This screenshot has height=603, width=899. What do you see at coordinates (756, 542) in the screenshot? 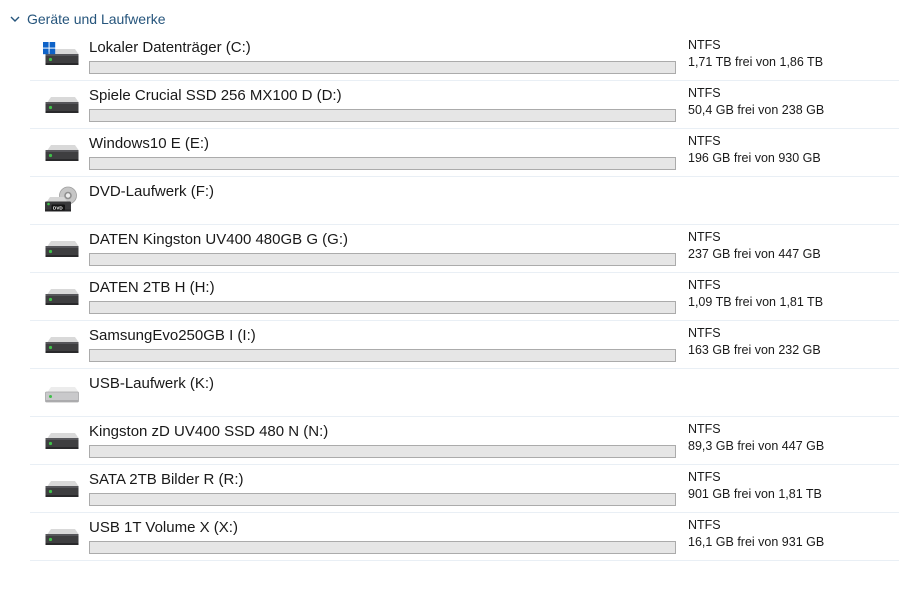
I see `free-space-label: 16,1 GB frei von 931 GB` at bounding box center [756, 542].